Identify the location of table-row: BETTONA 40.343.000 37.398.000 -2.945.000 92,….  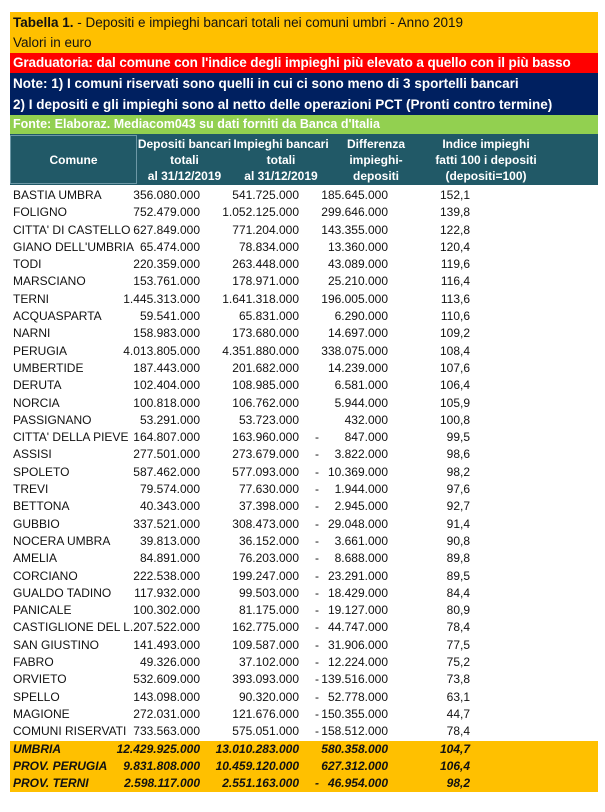
(304, 506).